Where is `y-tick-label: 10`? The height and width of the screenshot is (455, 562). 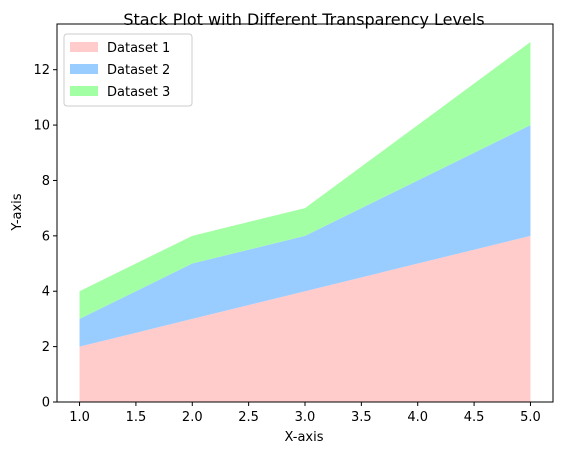
y-tick-label: 10 is located at coordinates (41, 126).